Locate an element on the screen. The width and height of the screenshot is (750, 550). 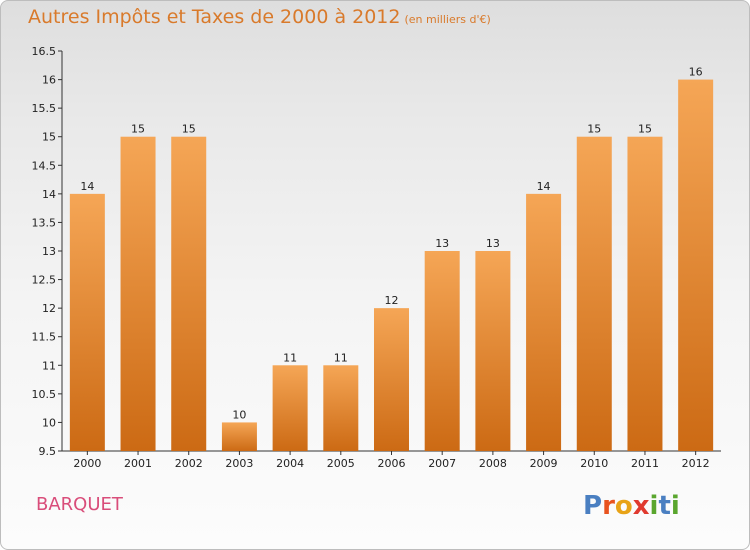
x-tick-label: 2012 is located at coordinates (696, 463).